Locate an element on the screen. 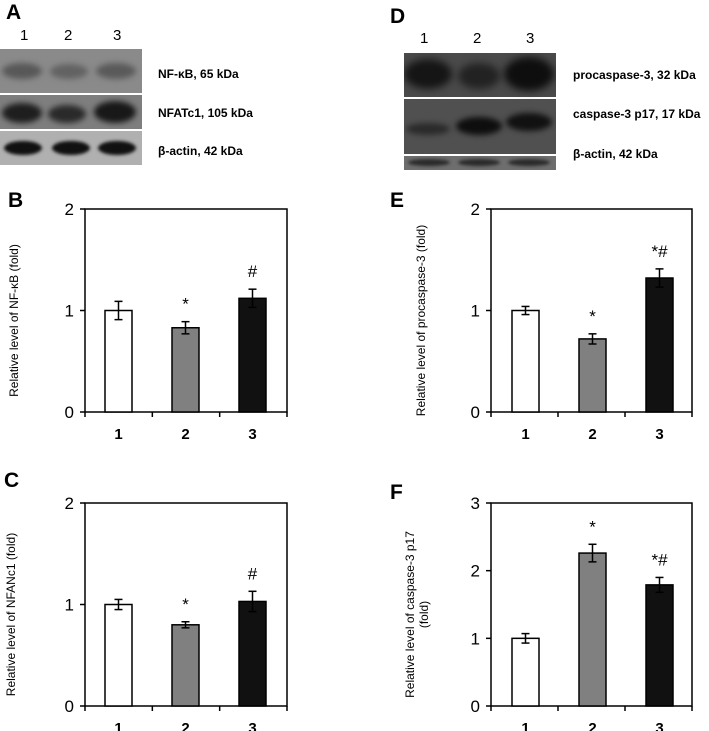 This screenshot has height=731, width=709. y-axis-label: Relative level of NF-κB (fold) is located at coordinates (14, 320).